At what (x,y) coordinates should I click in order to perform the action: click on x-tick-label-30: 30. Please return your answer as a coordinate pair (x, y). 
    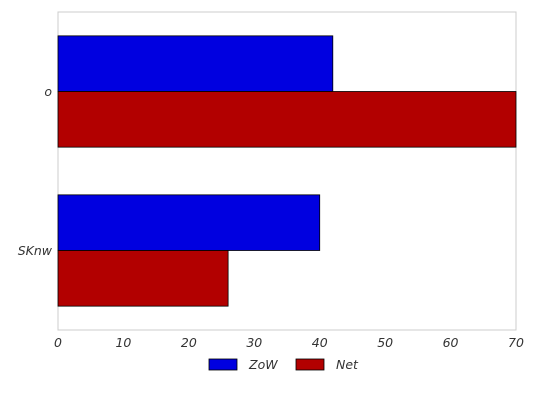
    Looking at the image, I should click on (254, 342).